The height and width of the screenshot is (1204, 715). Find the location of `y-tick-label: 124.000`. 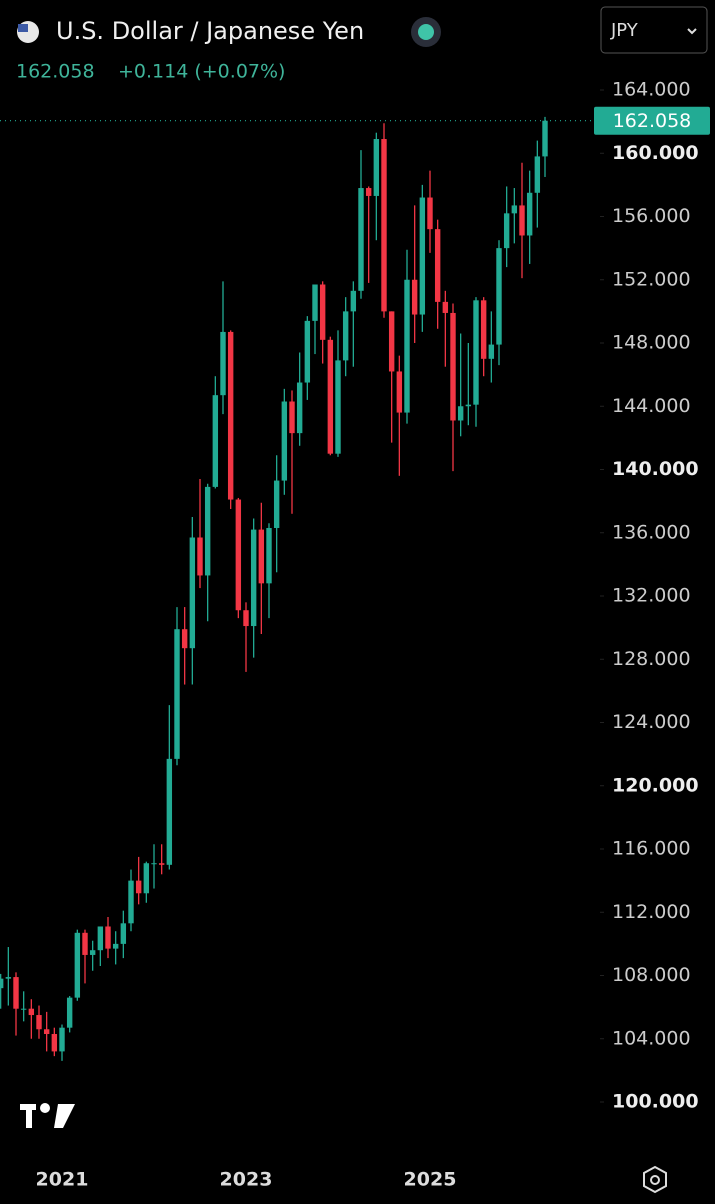

y-tick-label: 124.000 is located at coordinates (651, 722).